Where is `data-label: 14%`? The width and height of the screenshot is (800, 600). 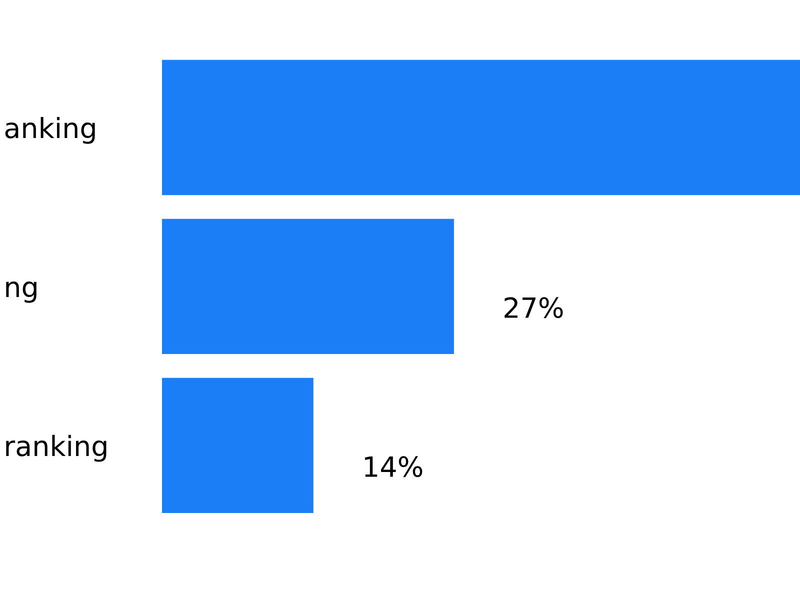
data-label: 14% is located at coordinates (393, 467).